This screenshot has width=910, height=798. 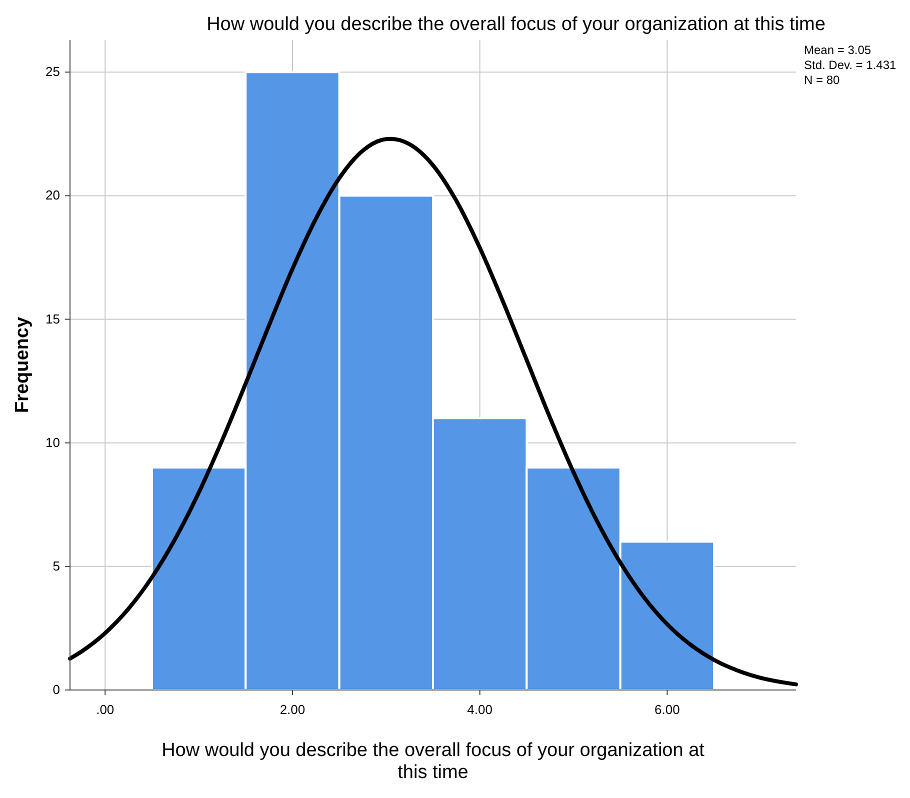 What do you see at coordinates (850, 65) in the screenshot?
I see `text: Std. Dev. = 1.431` at bounding box center [850, 65].